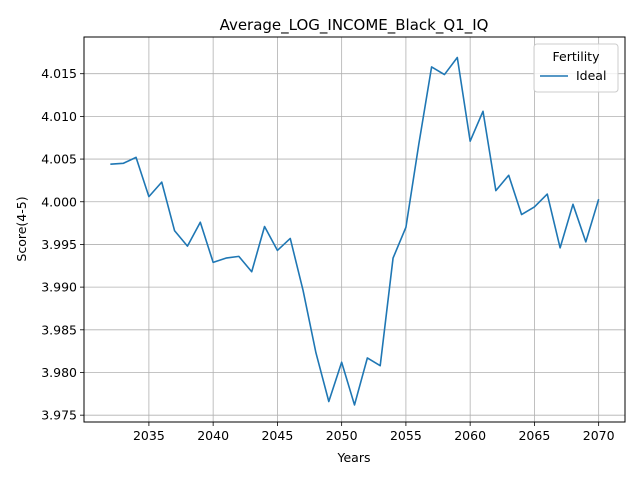  Describe the element at coordinates (406, 435) in the screenshot. I see `x-tick-label: 2055` at that location.